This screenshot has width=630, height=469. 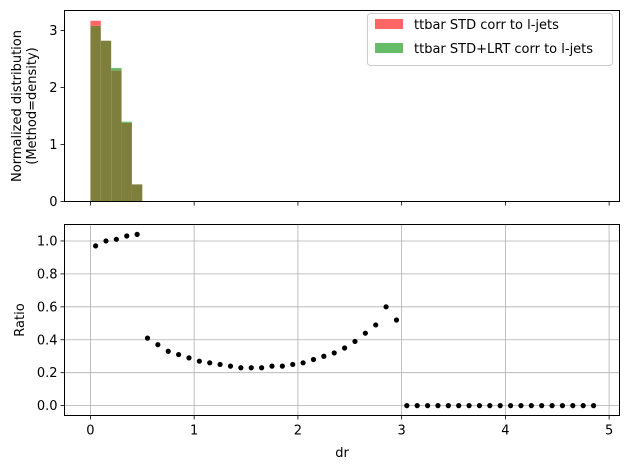 I want to click on top-ytick-label-1: 1, so click(x=53, y=145).